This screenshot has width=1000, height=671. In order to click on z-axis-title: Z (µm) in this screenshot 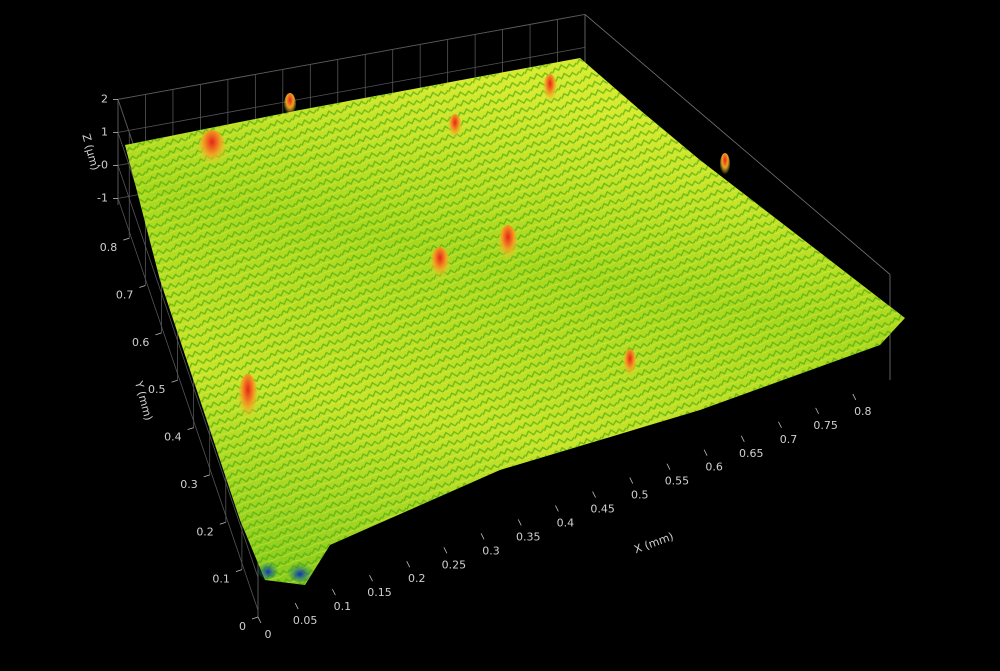, I will do `click(90, 151)`.